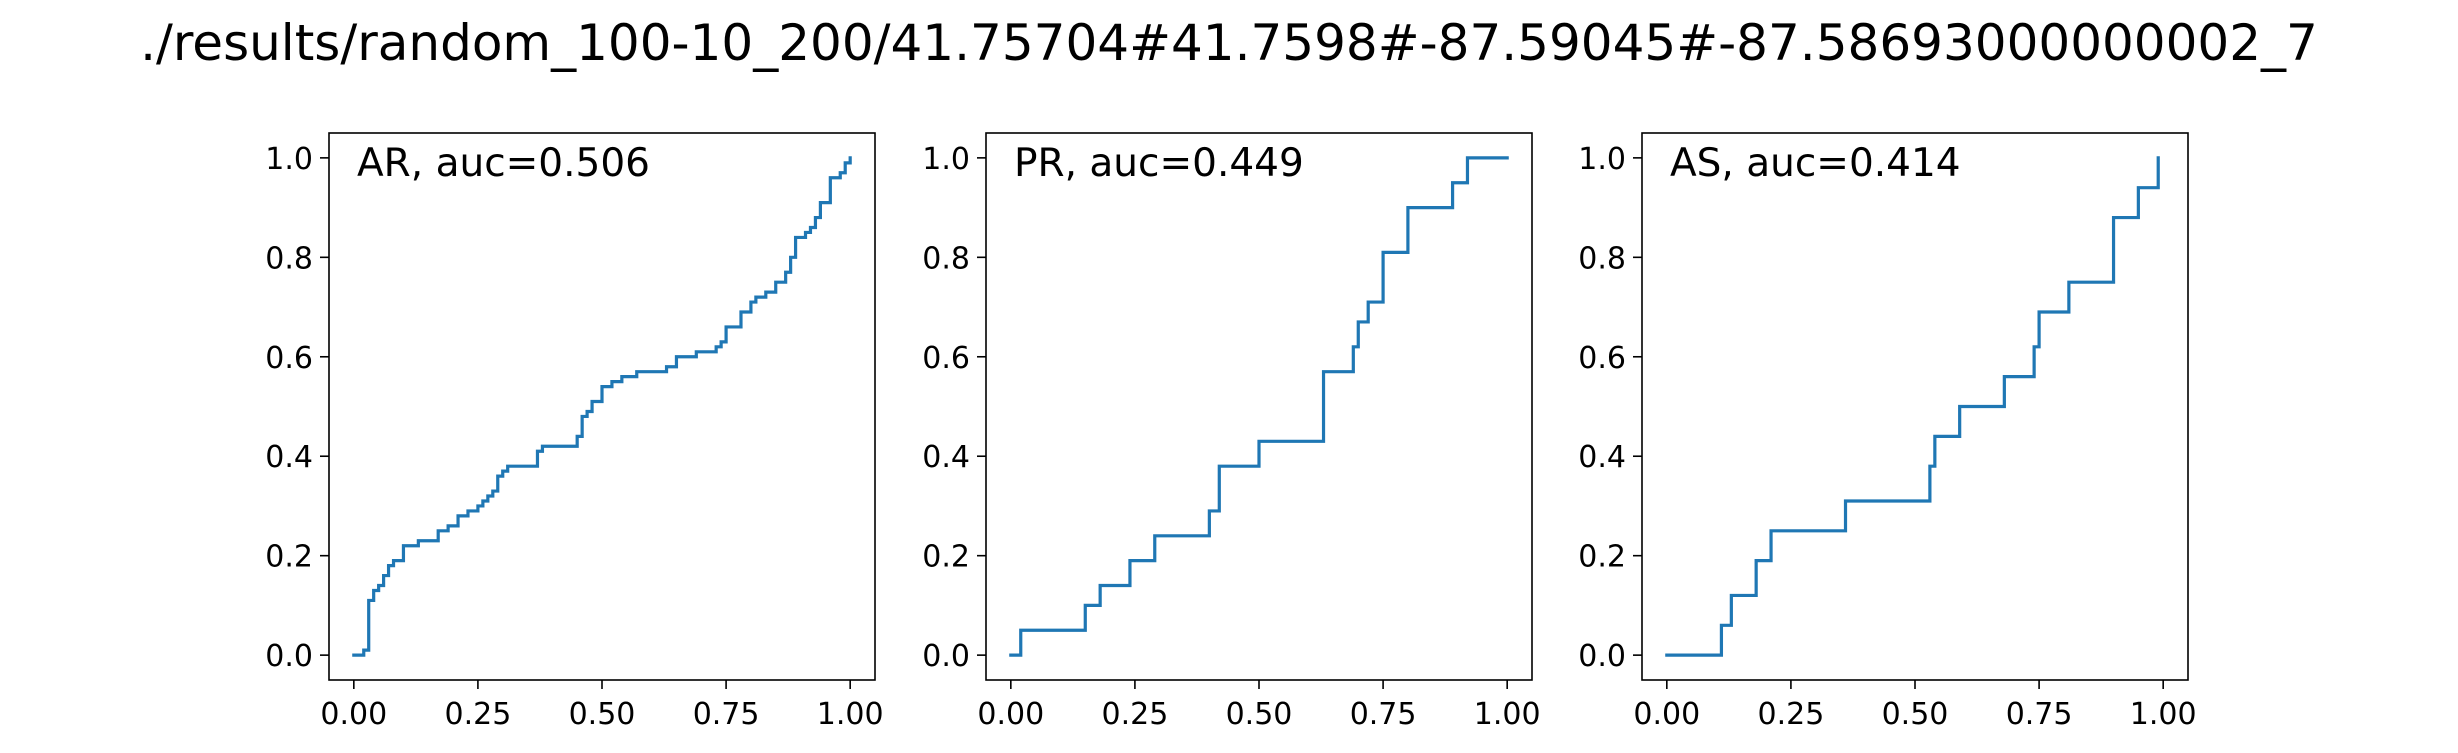 This screenshot has height=753, width=2458. What do you see at coordinates (503, 163) in the screenshot?
I see `panel-label: AR, auc=0.506` at bounding box center [503, 163].